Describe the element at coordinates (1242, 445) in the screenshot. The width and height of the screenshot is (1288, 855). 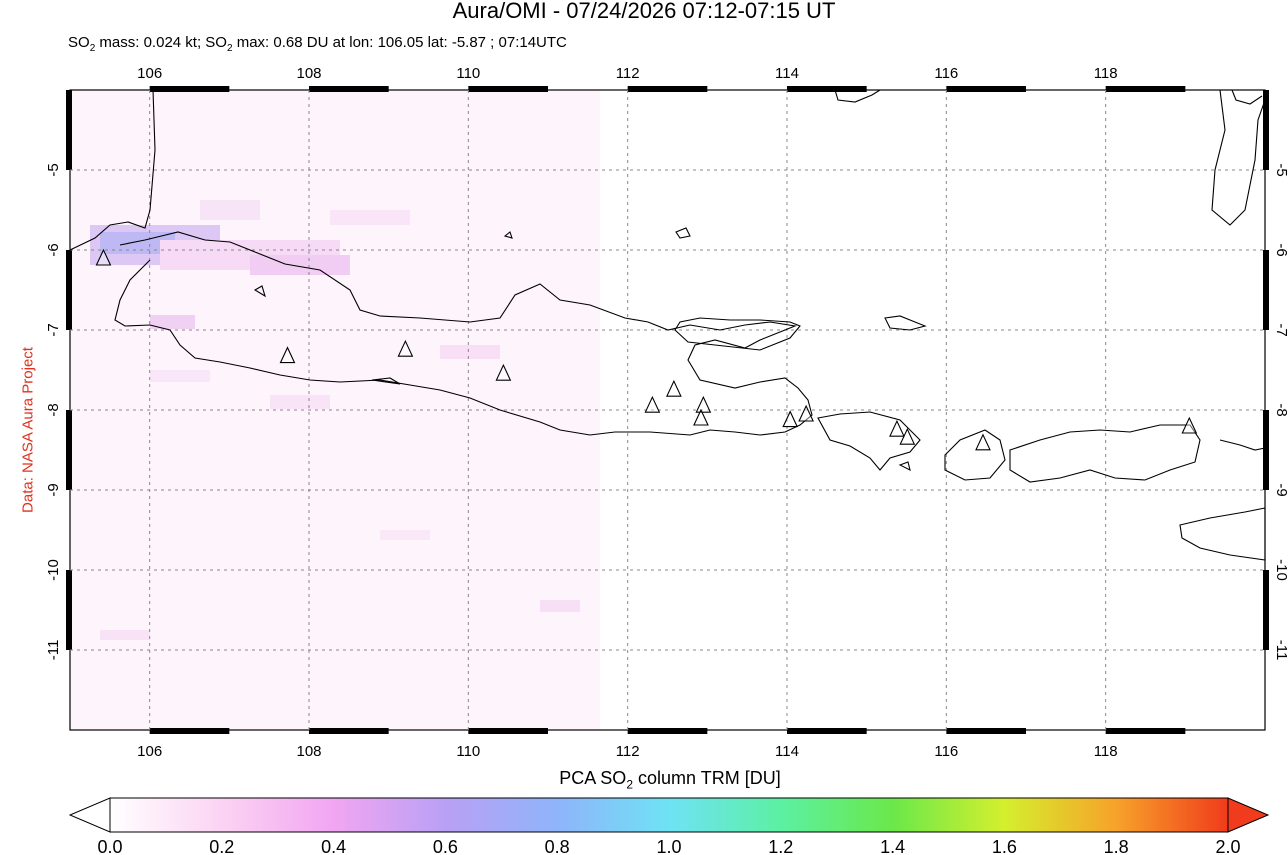
I see `komodo-flores` at that location.